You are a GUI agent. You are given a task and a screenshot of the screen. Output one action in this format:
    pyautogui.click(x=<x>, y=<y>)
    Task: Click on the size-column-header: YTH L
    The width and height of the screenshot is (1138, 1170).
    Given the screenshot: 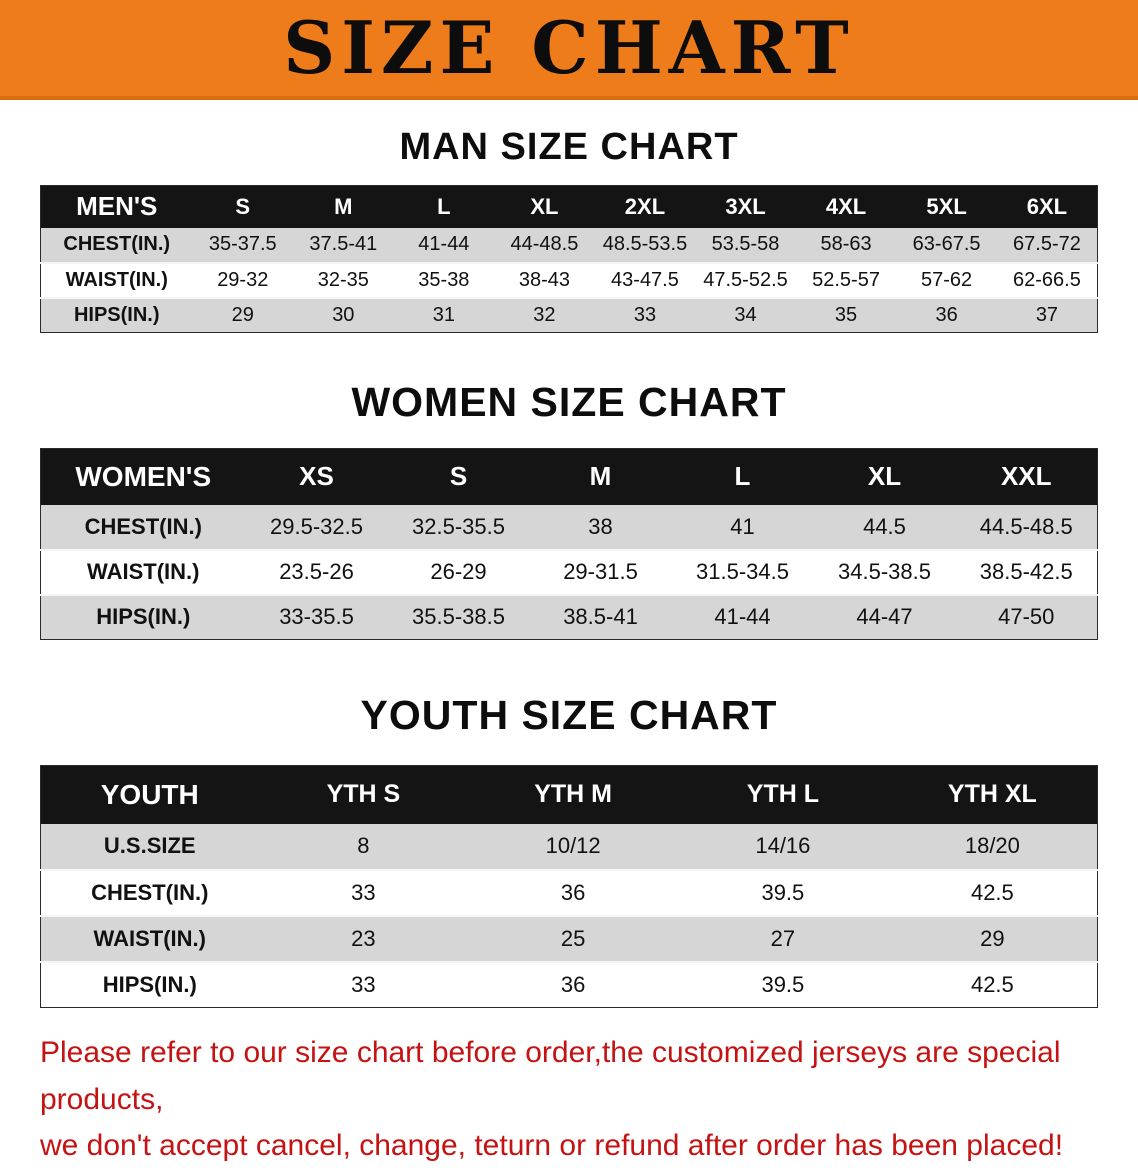 What is the action you would take?
    pyautogui.click(x=783, y=794)
    